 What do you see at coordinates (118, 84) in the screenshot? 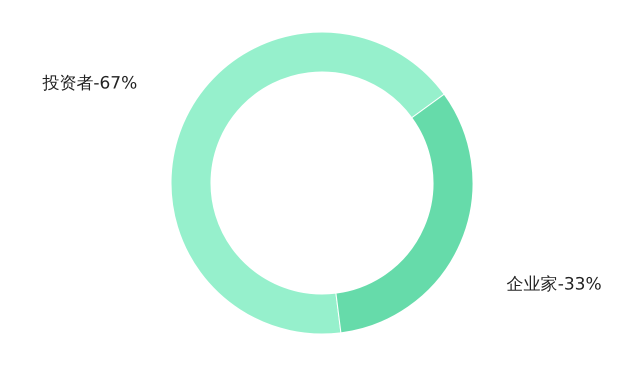
I see `data-label: 67%` at bounding box center [118, 84].